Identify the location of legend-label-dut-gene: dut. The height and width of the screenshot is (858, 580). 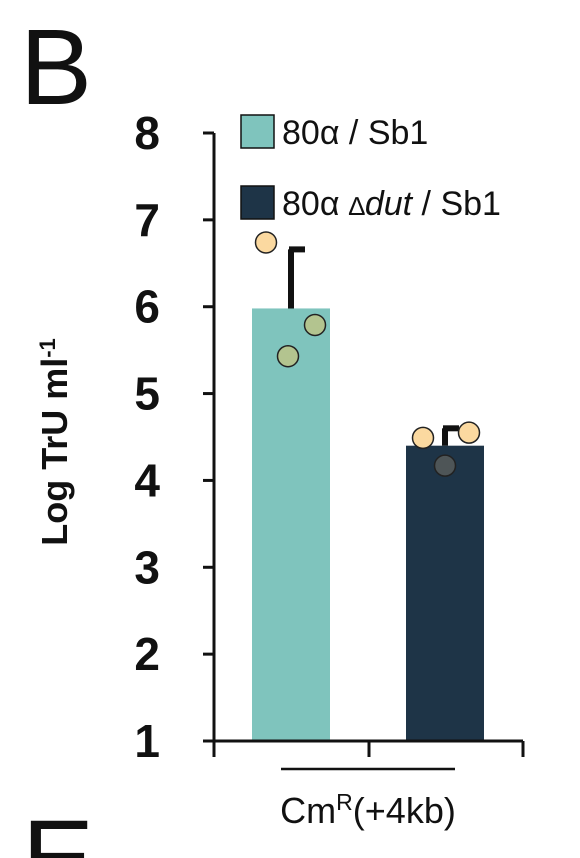
(389, 204).